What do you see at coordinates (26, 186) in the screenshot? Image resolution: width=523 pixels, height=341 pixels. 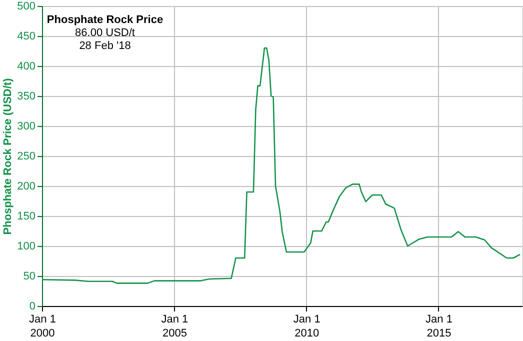 I see `y-tick-label: 200` at bounding box center [26, 186].